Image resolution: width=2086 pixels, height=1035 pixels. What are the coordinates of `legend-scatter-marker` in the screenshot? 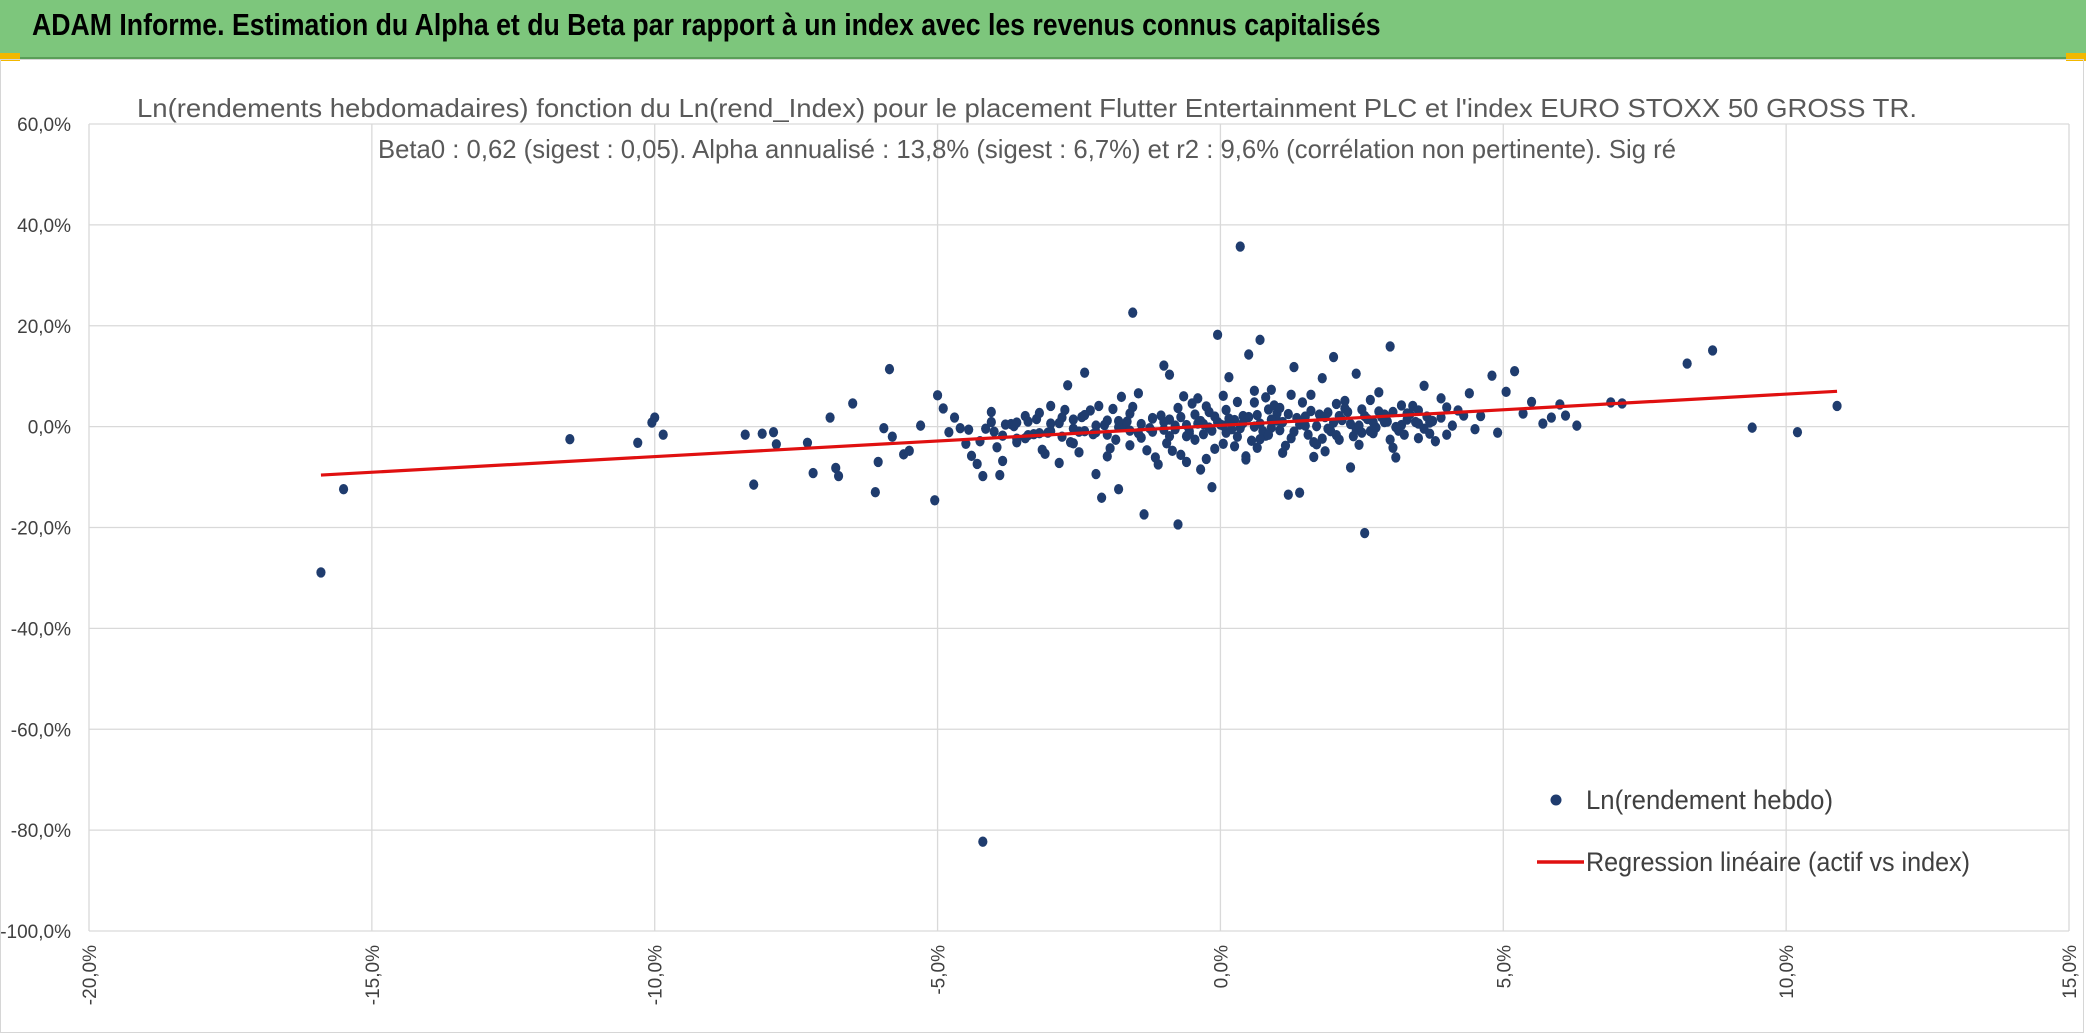 It's located at (1556, 800).